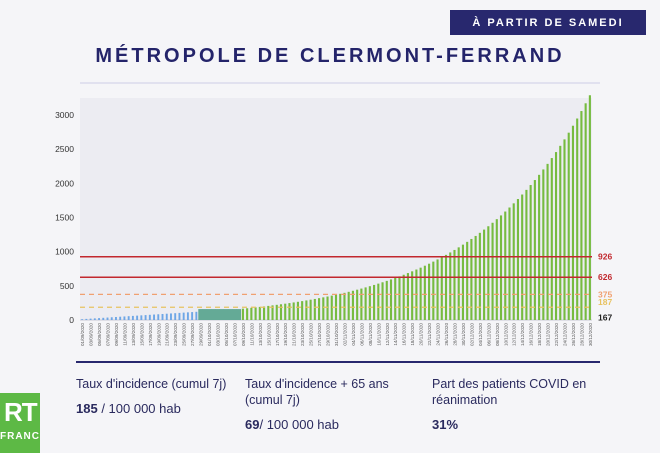 The width and height of the screenshot is (660, 453). I want to click on x-tick-label: 30/12/2020, so click(590, 334).